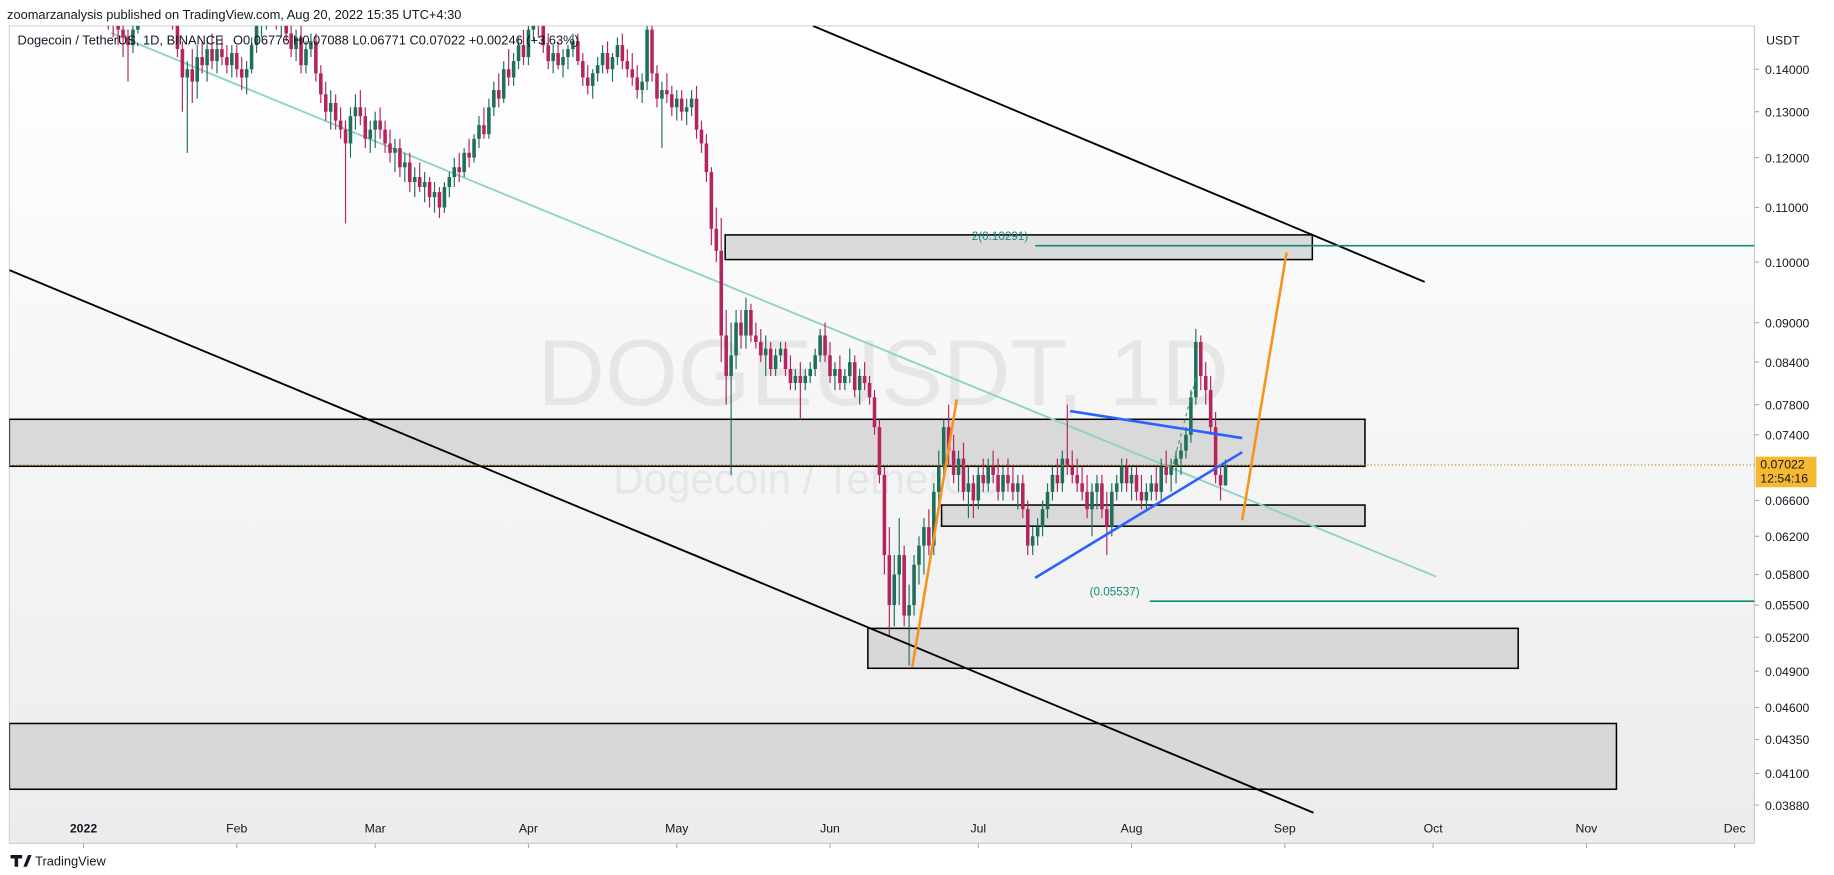 The height and width of the screenshot is (875, 1834). Describe the element at coordinates (1115, 591) in the screenshot. I see `level-label: (0.05537)` at that location.